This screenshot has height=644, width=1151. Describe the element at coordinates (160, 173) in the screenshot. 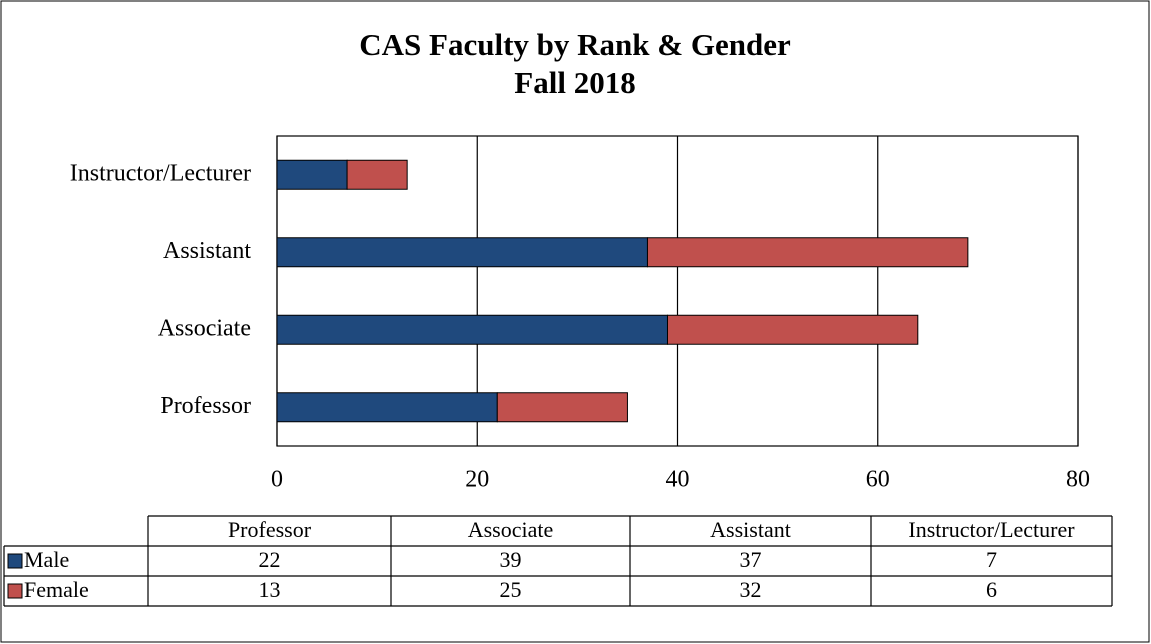

I see `y-tick-label: Instructor/Lecturer` at that location.